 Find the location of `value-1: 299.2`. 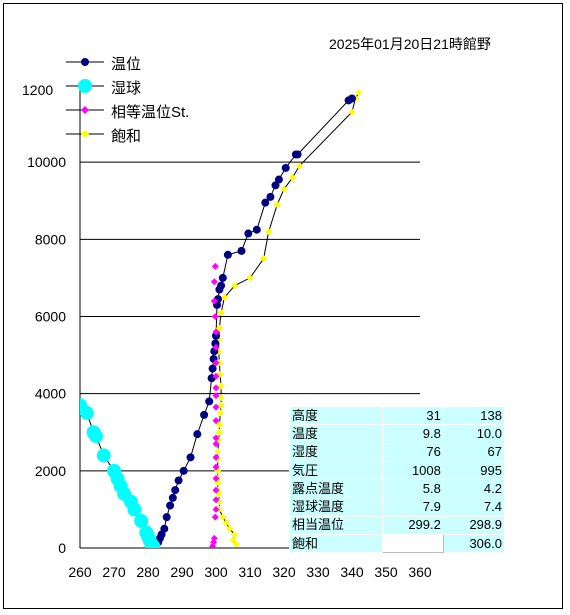

value-1: 299.2 is located at coordinates (412, 525).